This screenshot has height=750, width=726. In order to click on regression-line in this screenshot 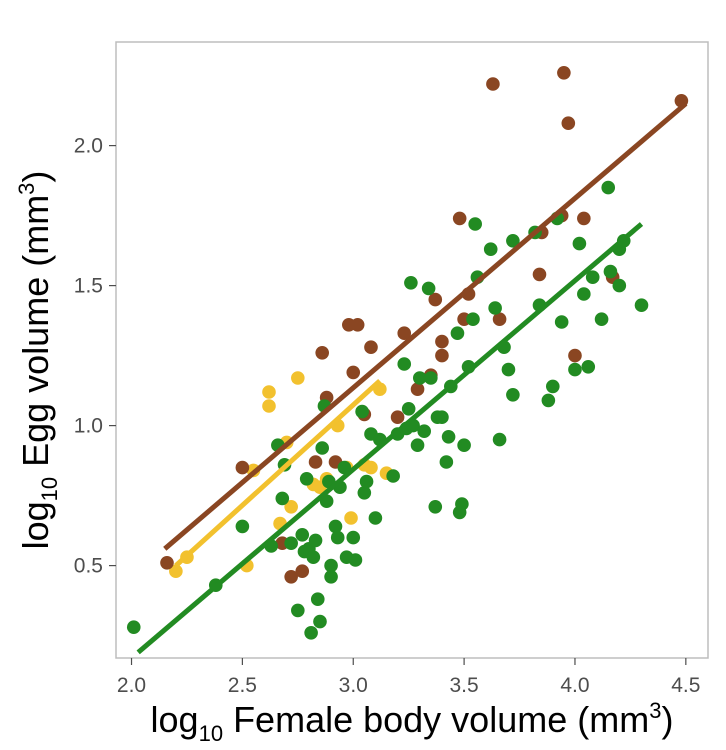, I will do `click(278, 473)`.